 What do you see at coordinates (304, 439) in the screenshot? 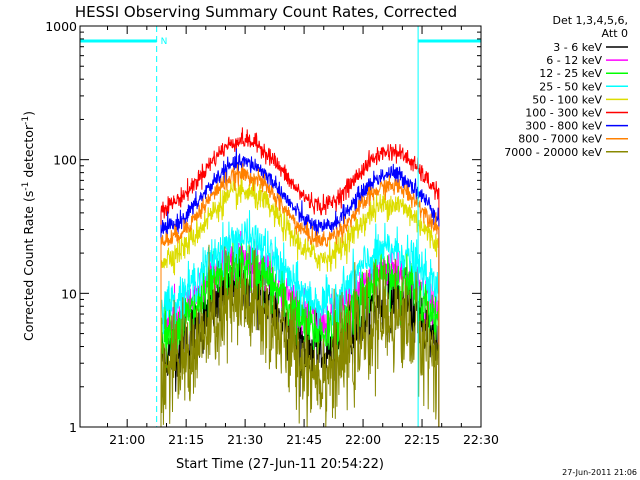
I see `x-tick-label: 21:45` at bounding box center [304, 439].